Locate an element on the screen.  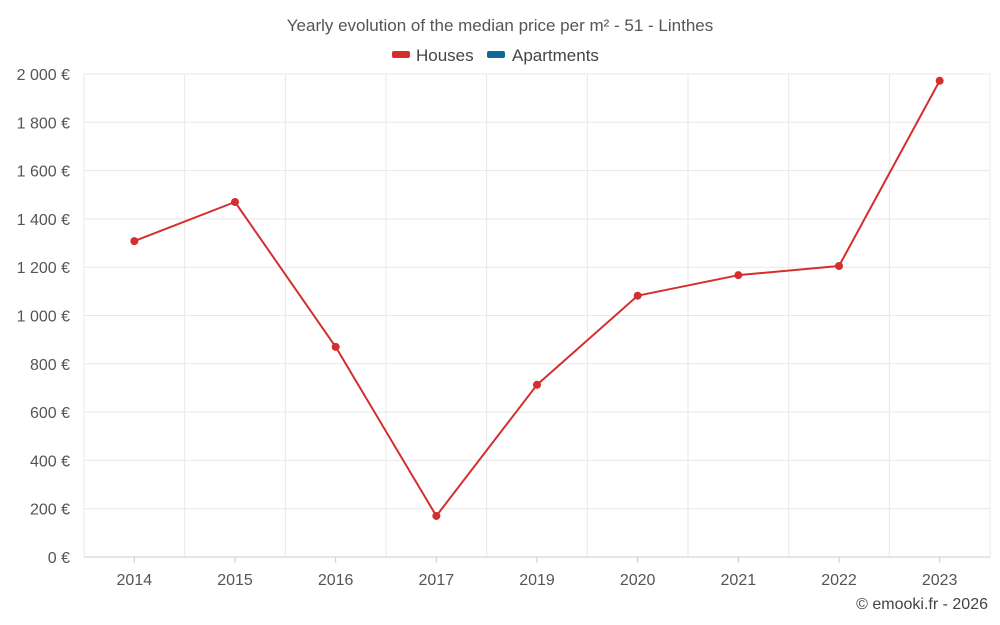
y-tick-label: 1 200 € is located at coordinates (43, 268).